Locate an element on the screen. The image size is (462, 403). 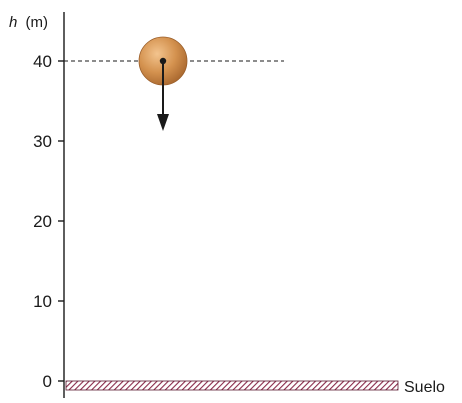
ground-label: Suelo is located at coordinates (424, 387).